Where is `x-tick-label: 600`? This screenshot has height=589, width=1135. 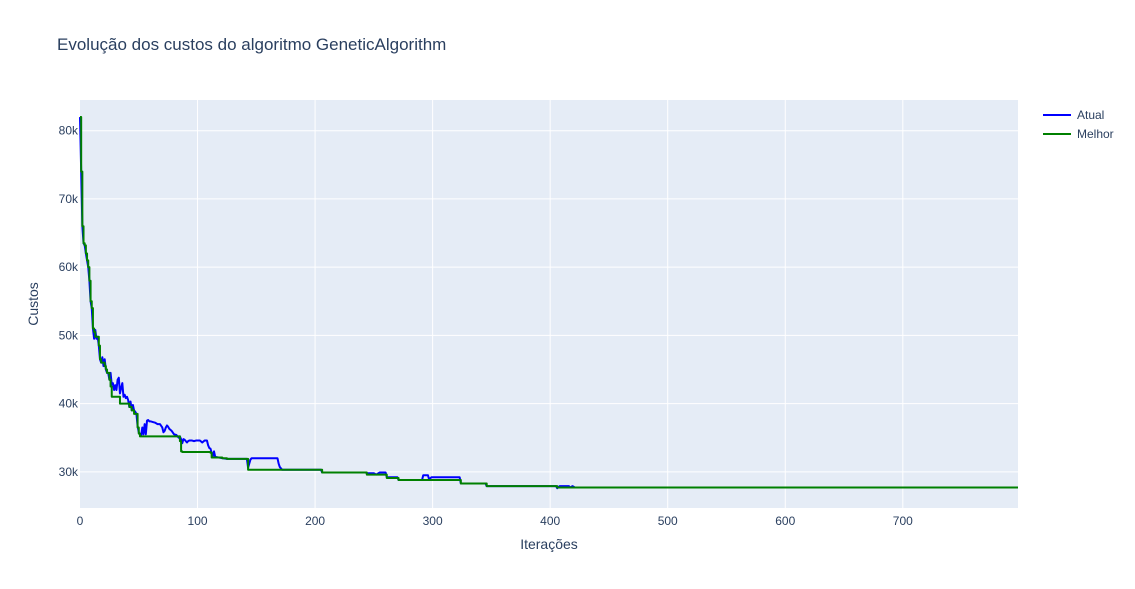 x-tick-label: 600 is located at coordinates (785, 521).